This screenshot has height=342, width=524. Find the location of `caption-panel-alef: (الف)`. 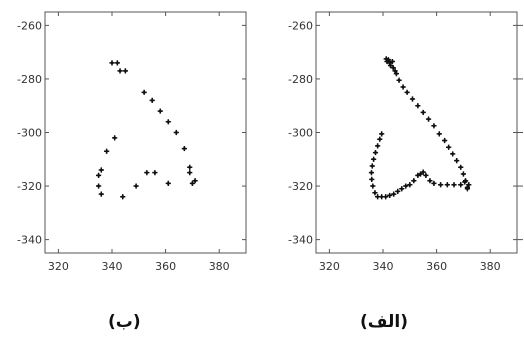

caption-panel-alef: (الف) is located at coordinates (384, 322).